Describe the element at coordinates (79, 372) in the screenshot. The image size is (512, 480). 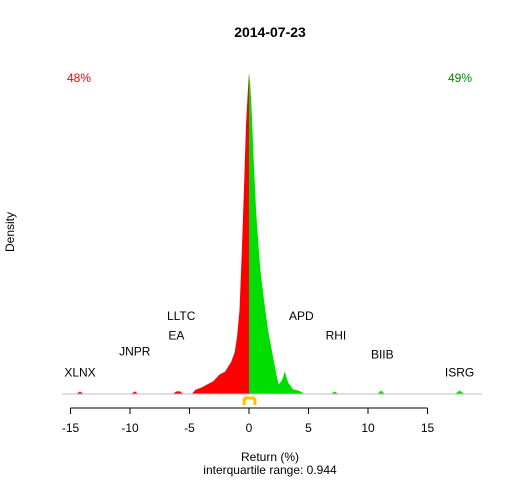
I see `ticker-label: XLNX` at that location.